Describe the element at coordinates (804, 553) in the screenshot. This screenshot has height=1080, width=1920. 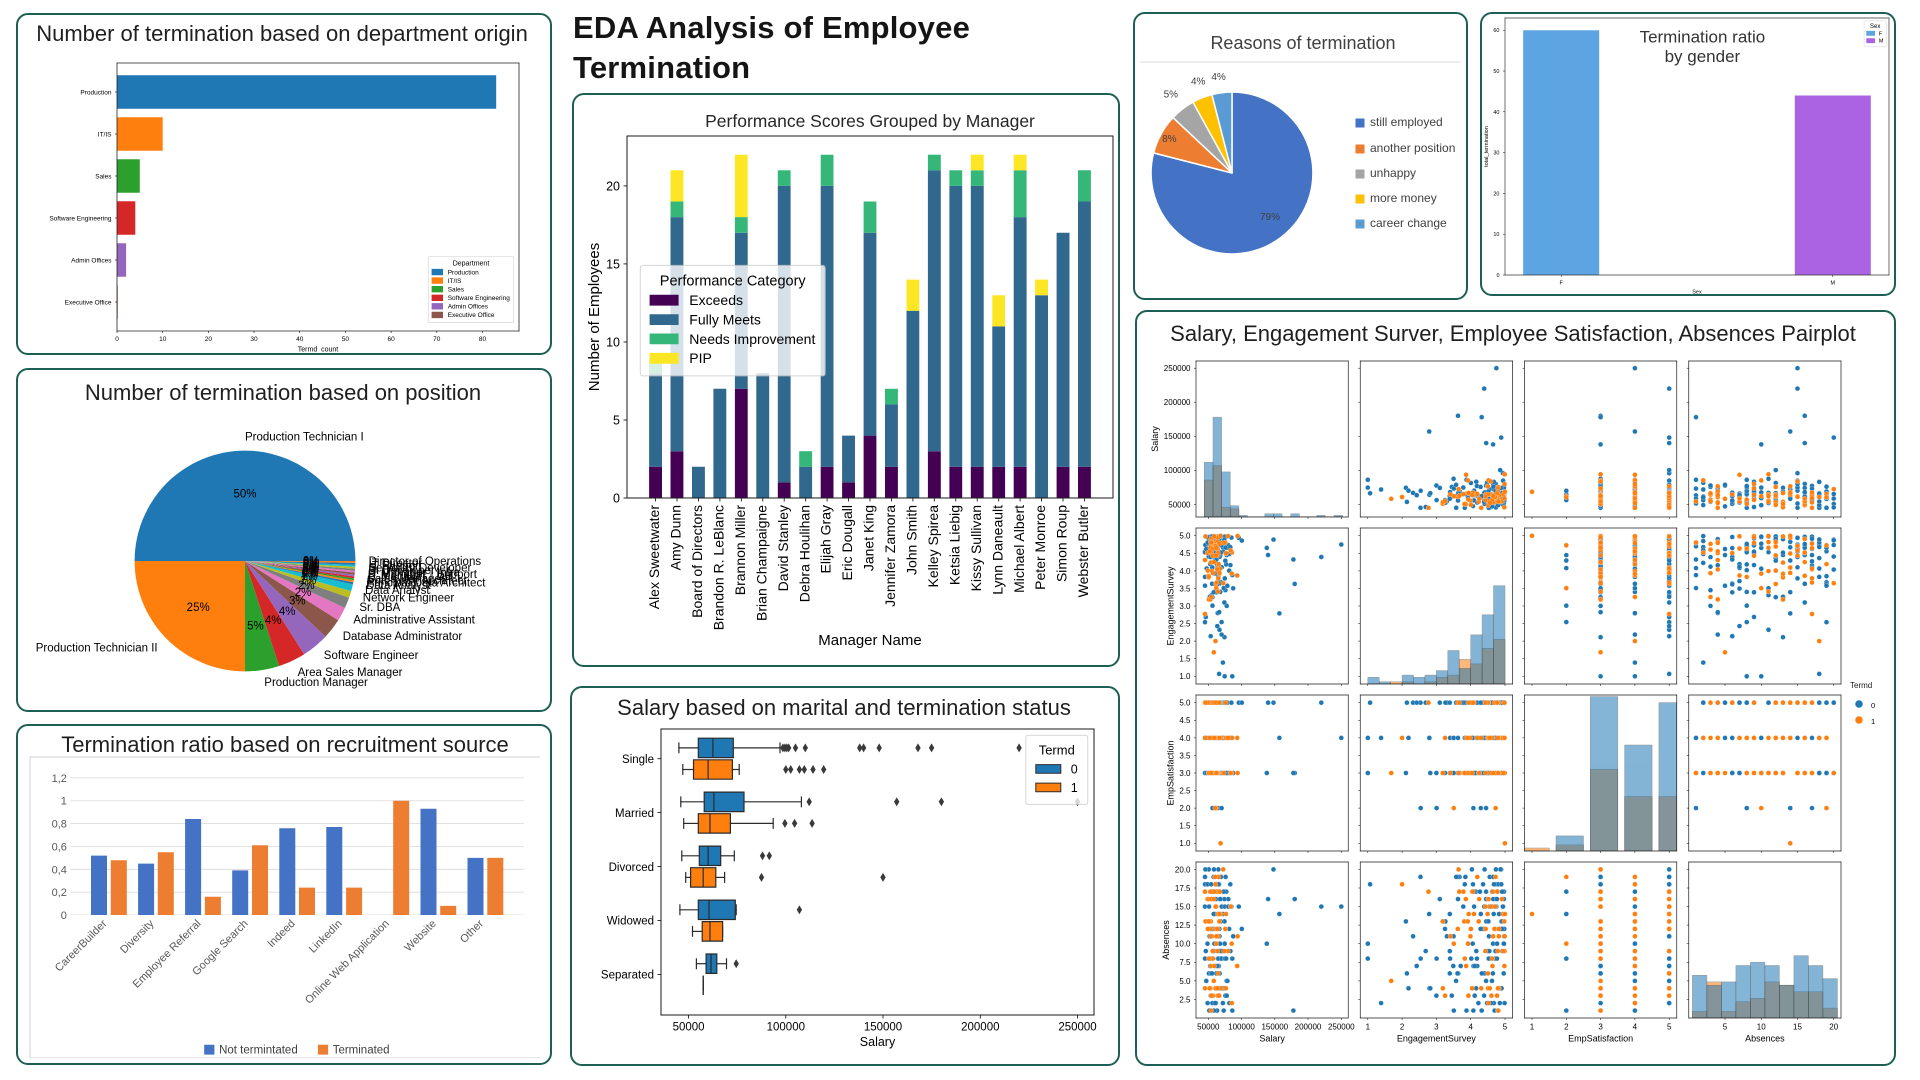
I see `svg-text: Debra Houlihan` at that location.